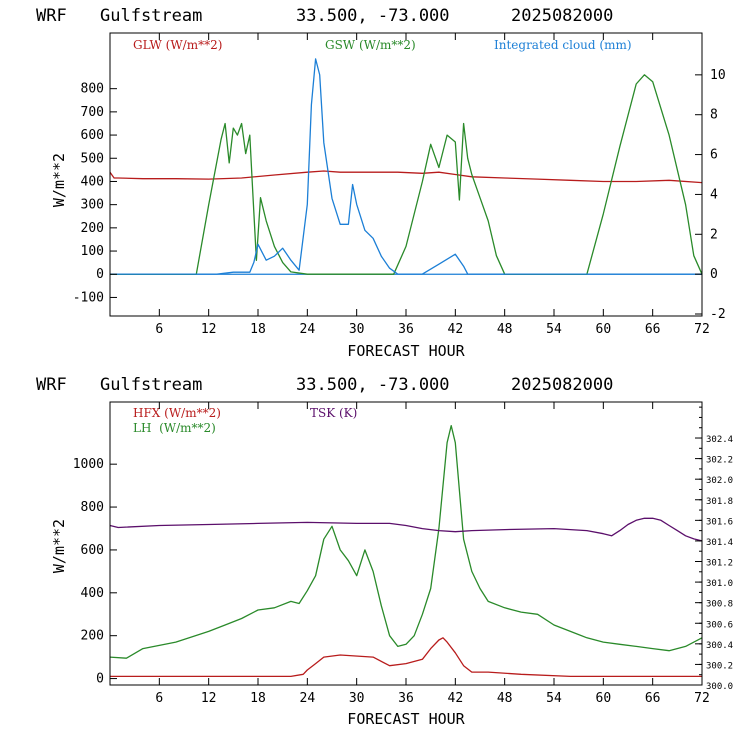 The height and width of the screenshot is (740, 740). Describe the element at coordinates (373, 385) in the screenshot. I see `chart-2-title-coords: 33.500, -73.000` at that location.